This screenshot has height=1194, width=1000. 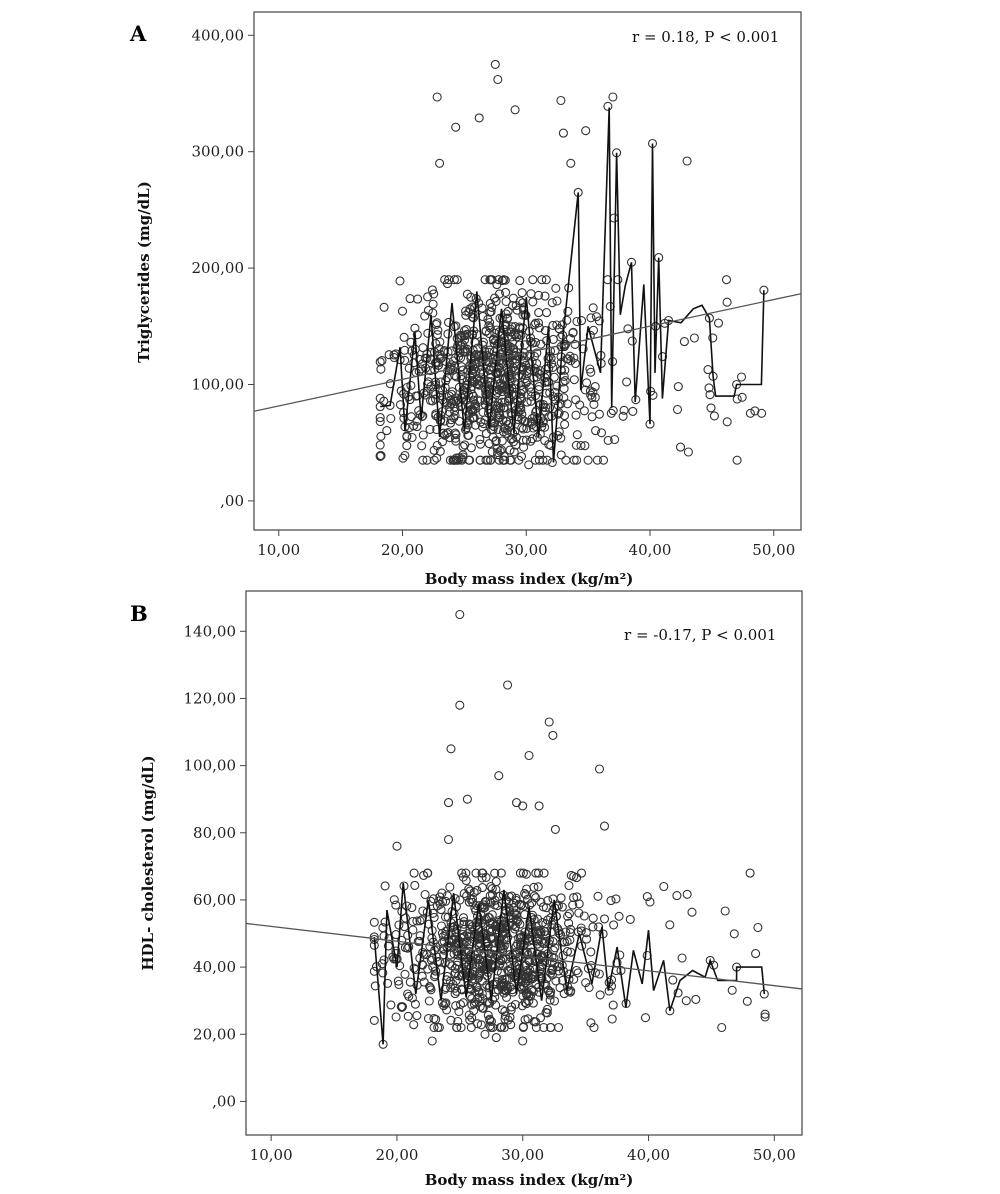 What do you see at coordinates (214, 1034) in the screenshot?
I see `y-tick-label: 20,00` at bounding box center [214, 1034].